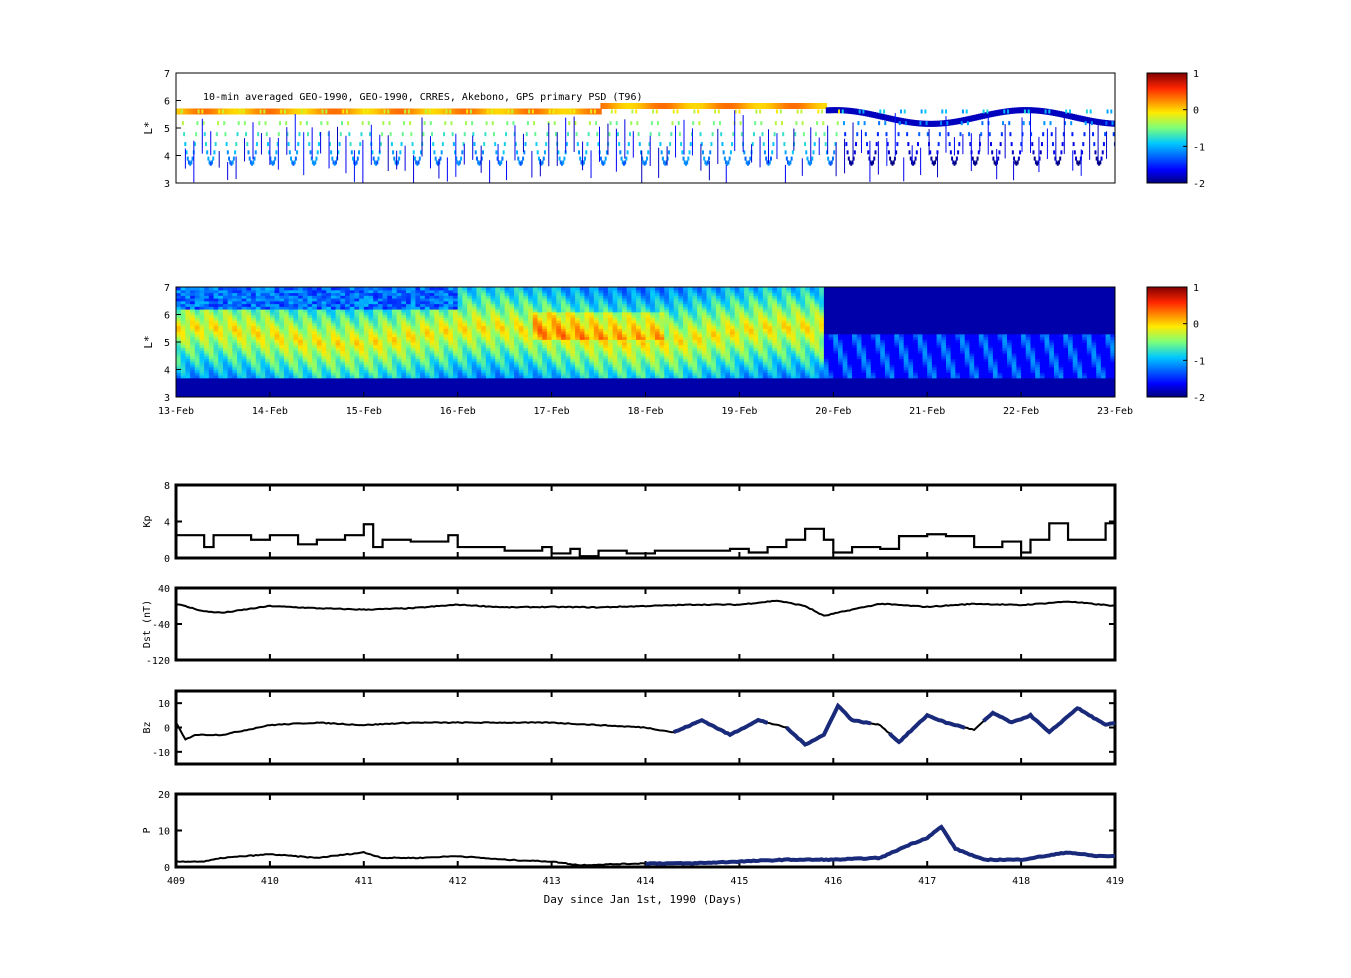 The width and height of the screenshot is (1351, 978). I want to click on psd-sparse-colorbar: 10-1-2, so click(1176, 129).